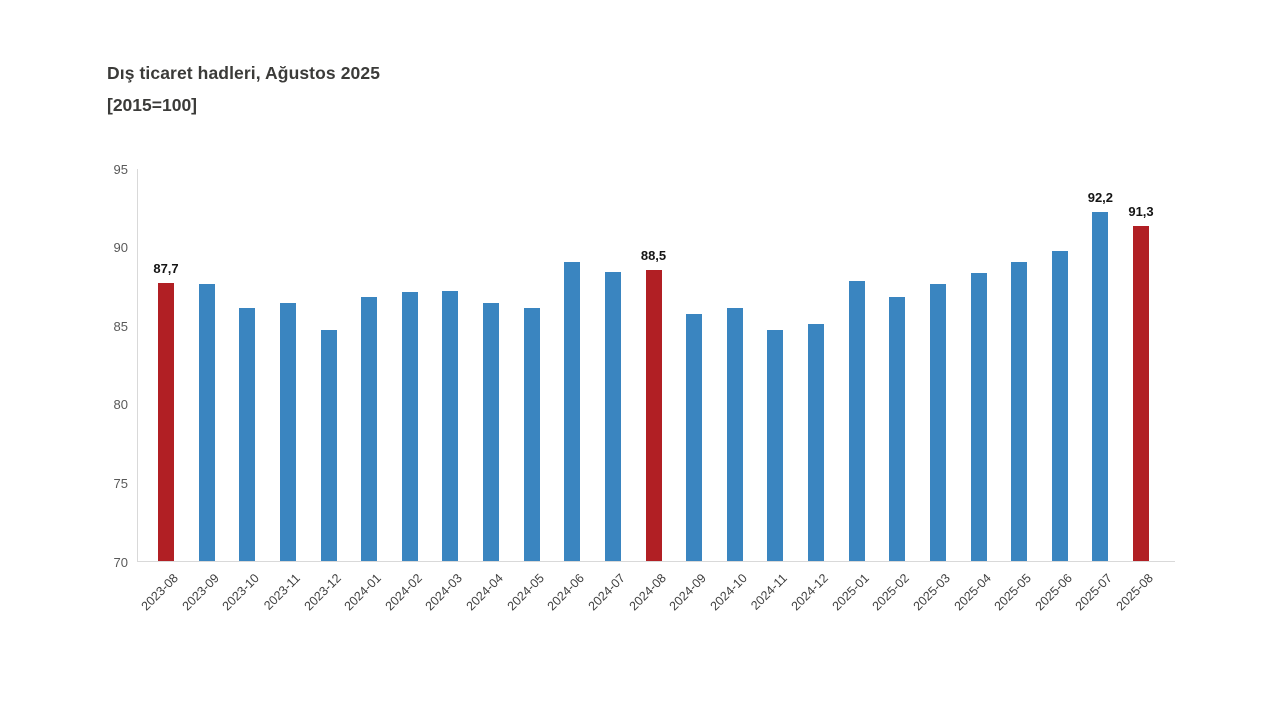 Image resolution: width=1280 pixels, height=720 pixels. Describe the element at coordinates (653, 256) in the screenshot. I see `value-label-2024-08: 88,5` at that location.